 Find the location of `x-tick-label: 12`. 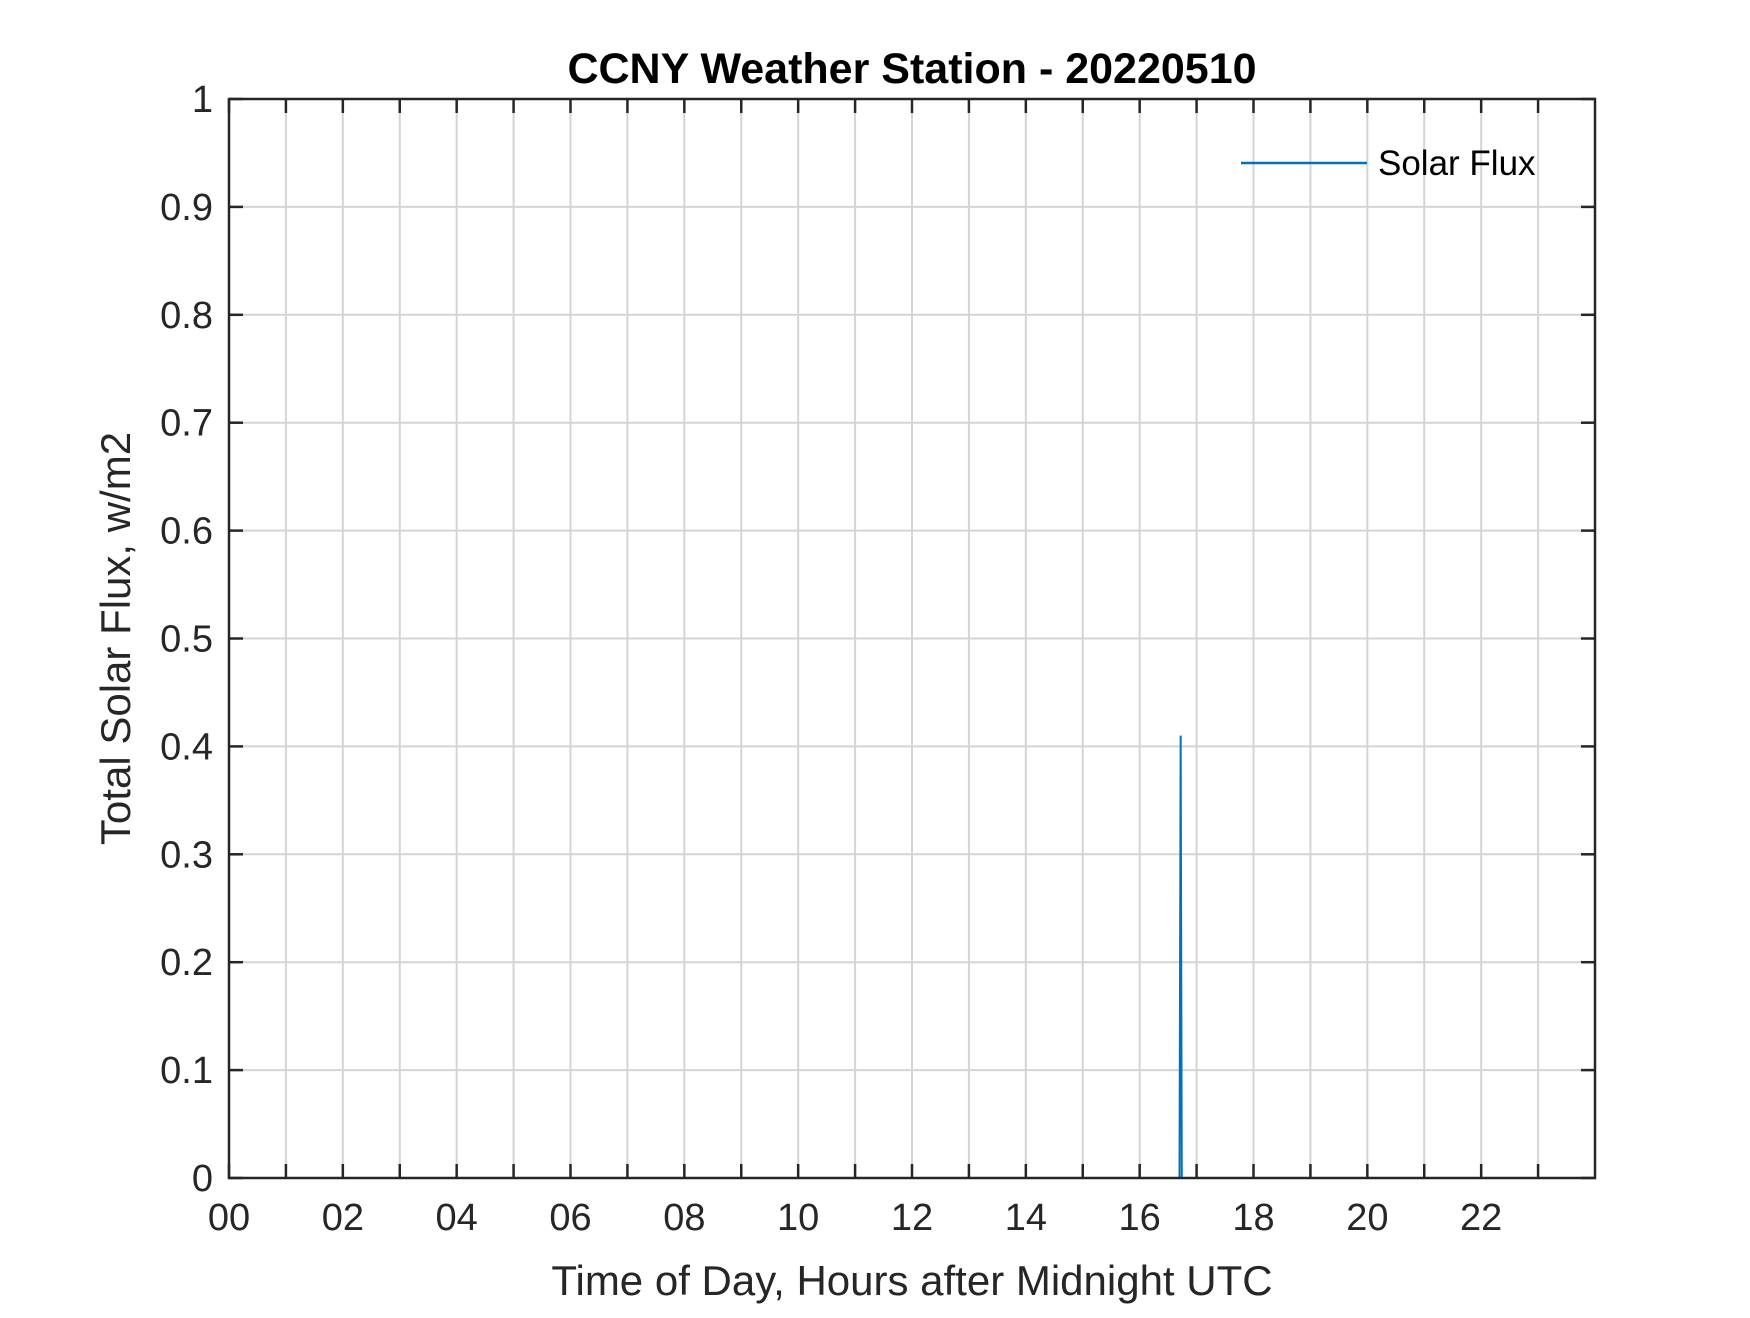

x-tick-label: 12 is located at coordinates (912, 1218).